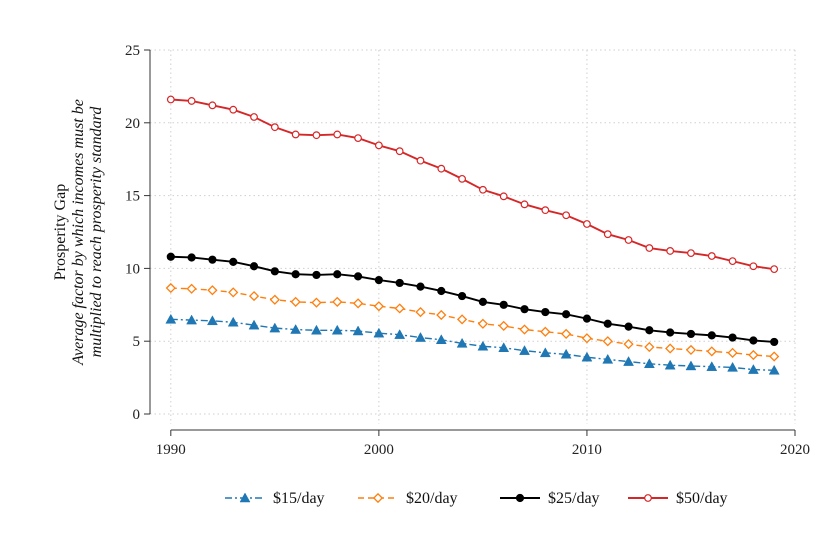 The width and height of the screenshot is (840, 560). Describe the element at coordinates (299, 498) in the screenshot. I see `legend-label: $15/day` at that location.